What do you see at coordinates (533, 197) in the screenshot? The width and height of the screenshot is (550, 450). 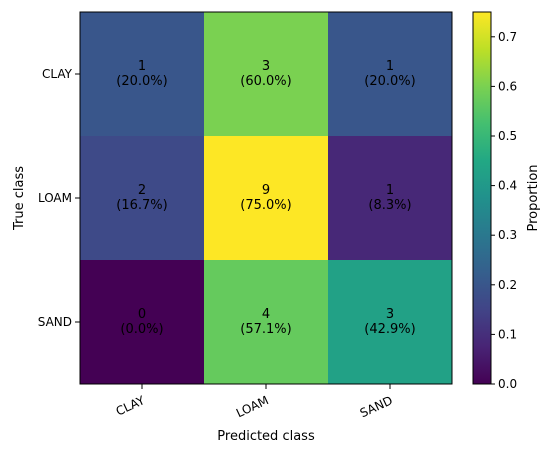 I see `colorbar-label: Proportion` at bounding box center [533, 197].